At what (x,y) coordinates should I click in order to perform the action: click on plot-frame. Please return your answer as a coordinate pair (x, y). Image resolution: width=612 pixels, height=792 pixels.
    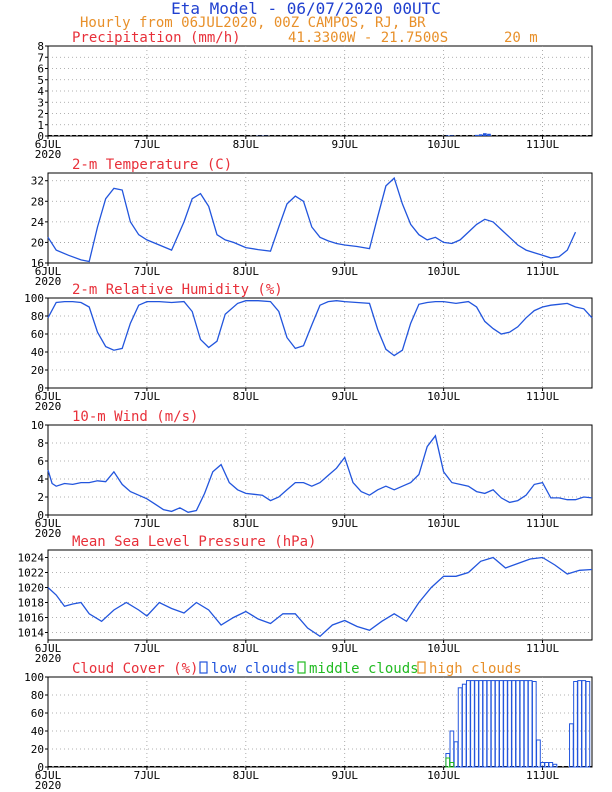
    Looking at the image, I should click on (320, 470).